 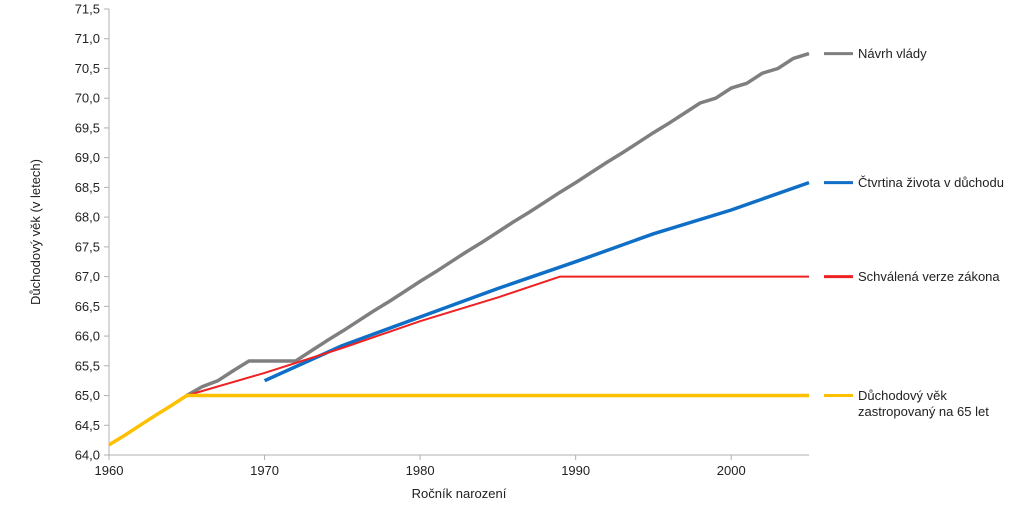 What do you see at coordinates (87, 306) in the screenshot?
I see `y-tick-label: 66,5` at bounding box center [87, 306].